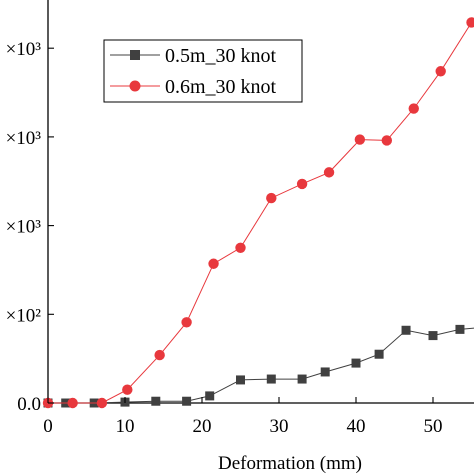 The image size is (474, 474). I want to click on x-tick-label: 0, so click(48, 426).